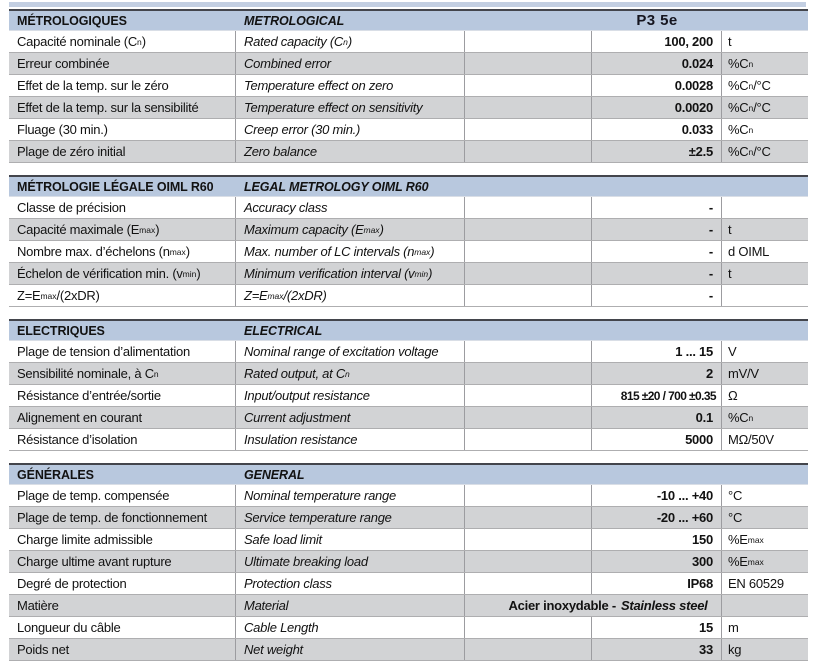  I want to click on section-title-fr: MÉTROLOGIQUES, so click(72, 20).